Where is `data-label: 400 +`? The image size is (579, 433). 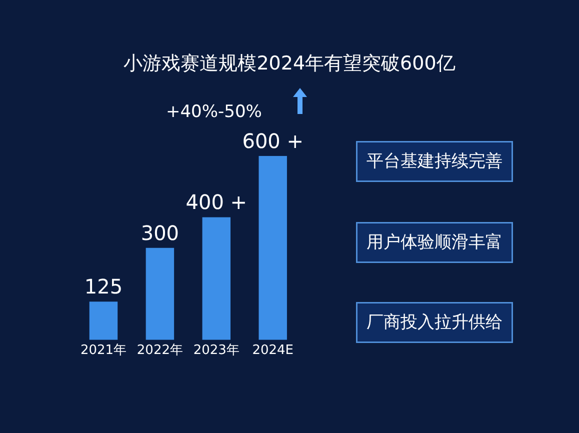 data-label: 400 + is located at coordinates (217, 202).